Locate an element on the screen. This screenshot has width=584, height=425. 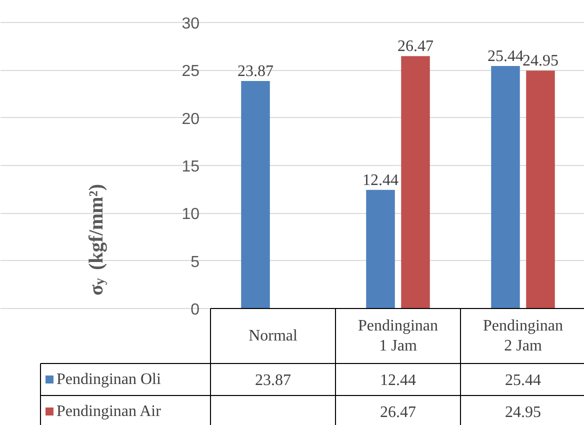
x-tick-label: Normal is located at coordinates (273, 336).